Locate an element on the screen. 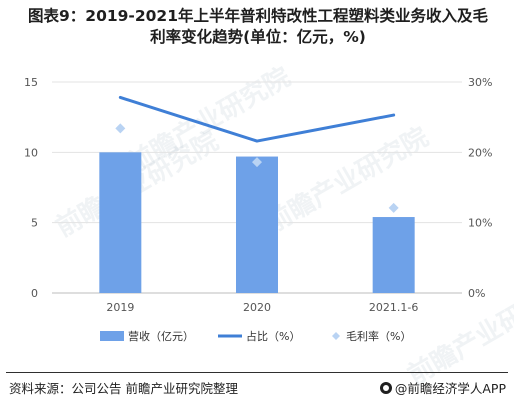 The image size is (514, 409). left-axis-tick-label: 15 is located at coordinates (31, 82).